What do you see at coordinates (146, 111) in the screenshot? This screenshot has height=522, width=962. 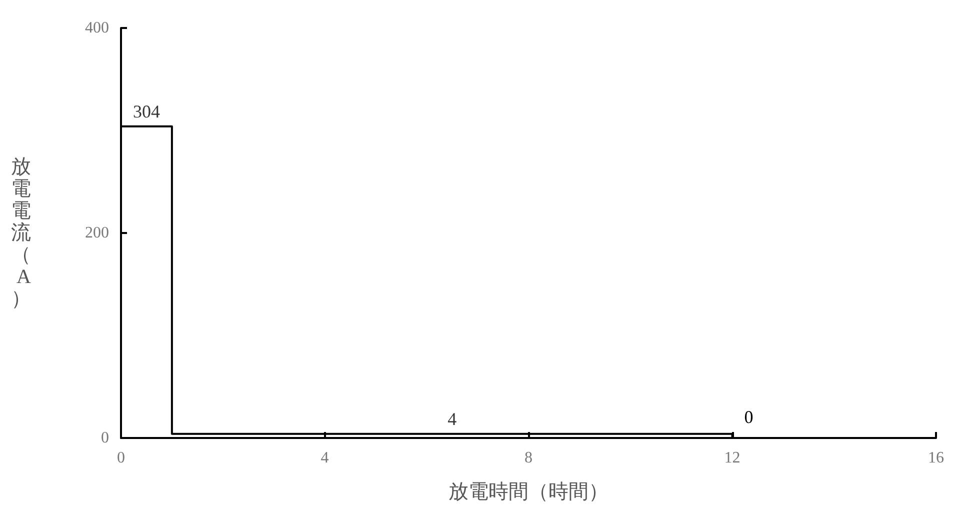 I see `annotation: 304` at bounding box center [146, 111].